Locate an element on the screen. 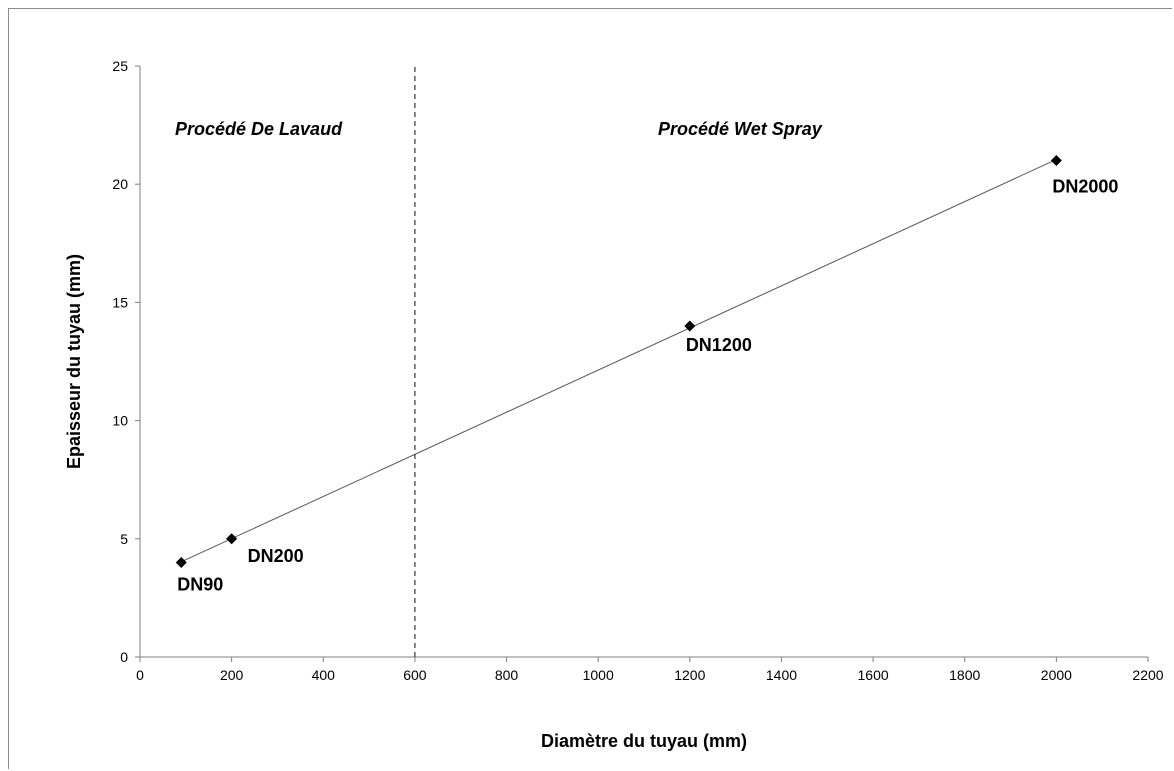  y-tick-label: 25 is located at coordinates (120, 66).